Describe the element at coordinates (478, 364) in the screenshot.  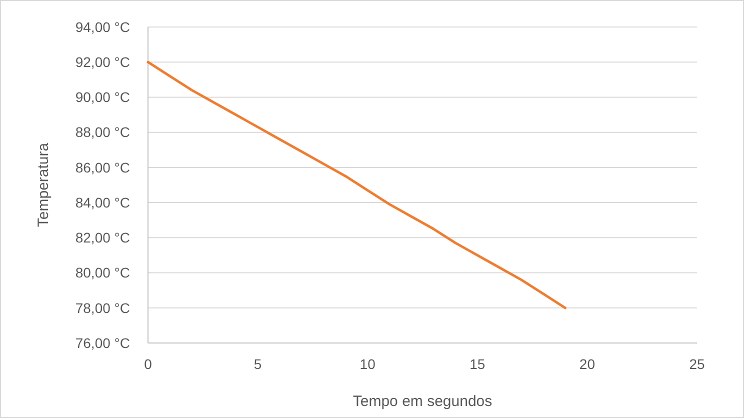
I see `x-tick-label: 15` at that location.